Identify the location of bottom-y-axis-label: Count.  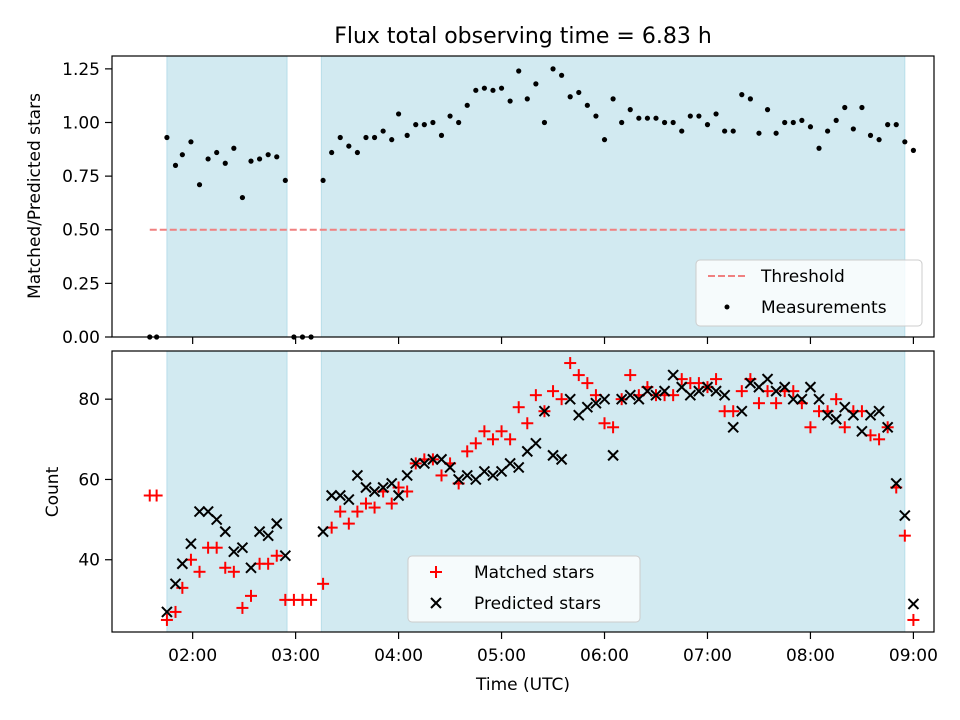
(53, 491).